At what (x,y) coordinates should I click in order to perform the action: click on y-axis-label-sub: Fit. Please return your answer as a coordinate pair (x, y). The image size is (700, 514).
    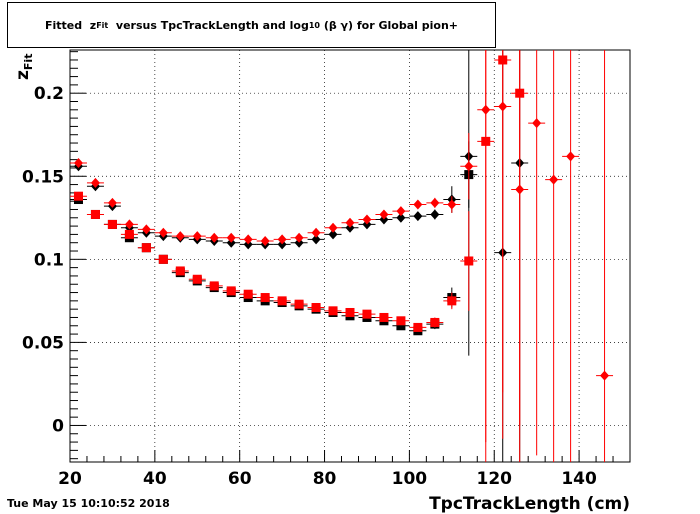
    Looking at the image, I should click on (28, 62).